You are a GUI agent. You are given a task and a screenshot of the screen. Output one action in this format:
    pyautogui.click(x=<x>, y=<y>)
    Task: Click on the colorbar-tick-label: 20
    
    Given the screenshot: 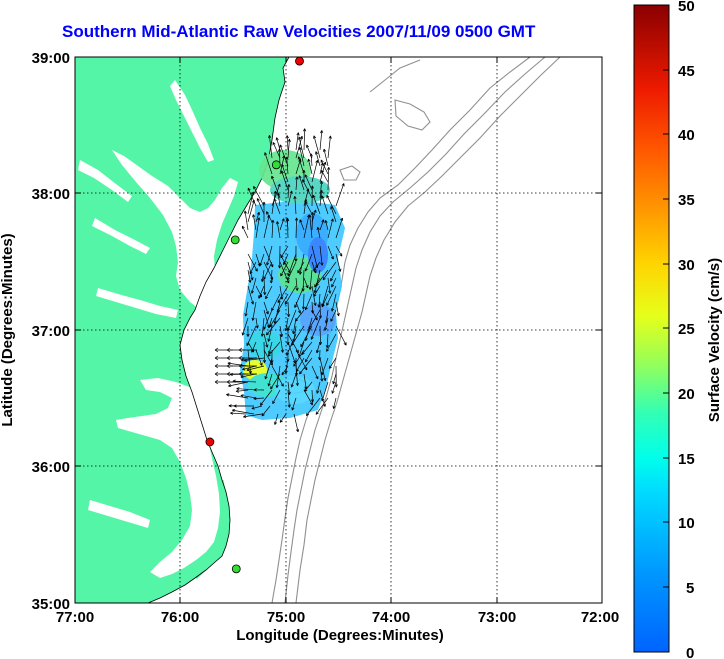 What is the action you would take?
    pyautogui.click(x=686, y=394)
    